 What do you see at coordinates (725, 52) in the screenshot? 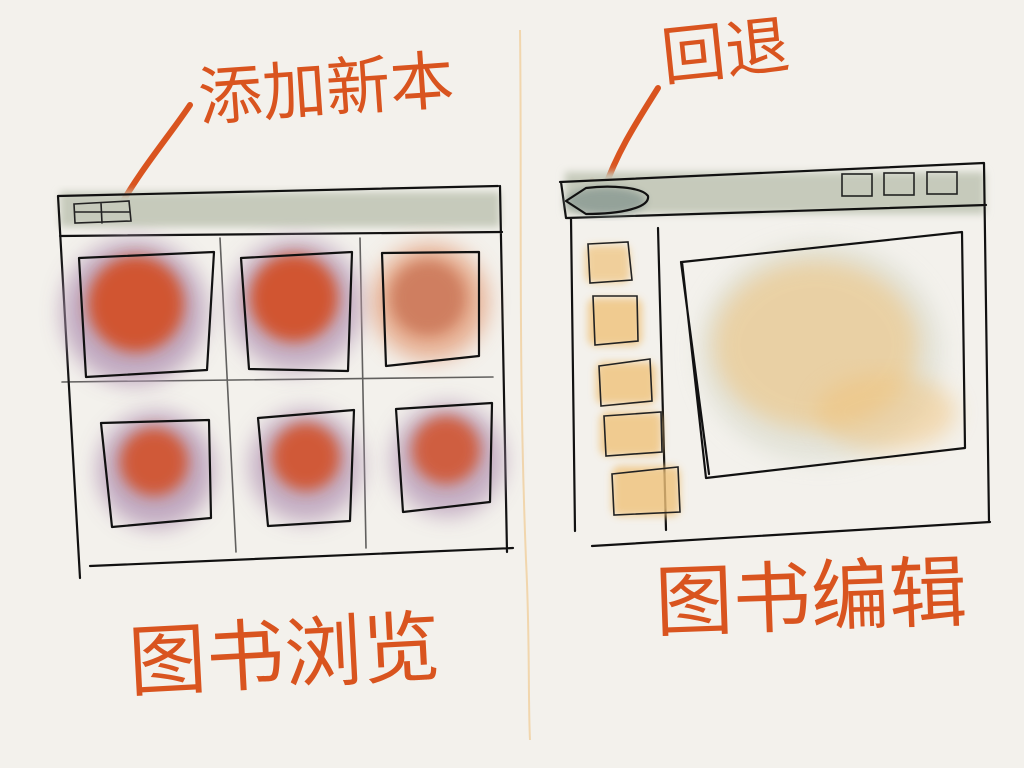
I see `annotation-back: 回退` at bounding box center [725, 52].